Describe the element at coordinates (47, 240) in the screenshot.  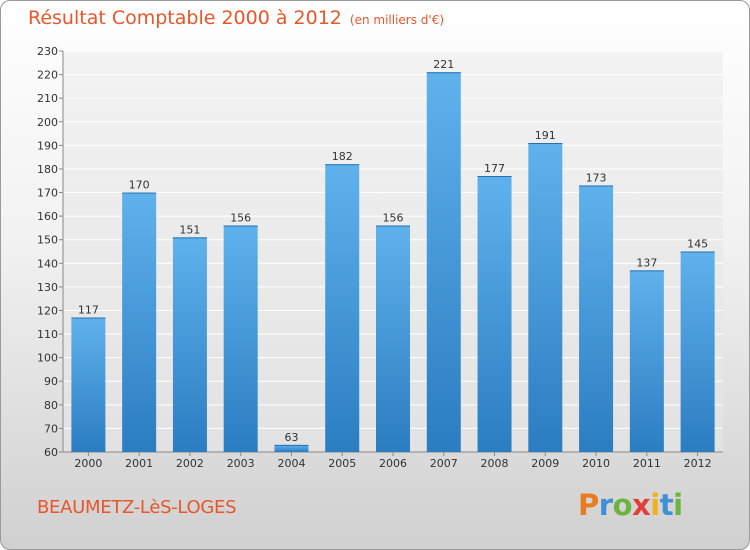
I see `y-tick-label: 150` at that location.